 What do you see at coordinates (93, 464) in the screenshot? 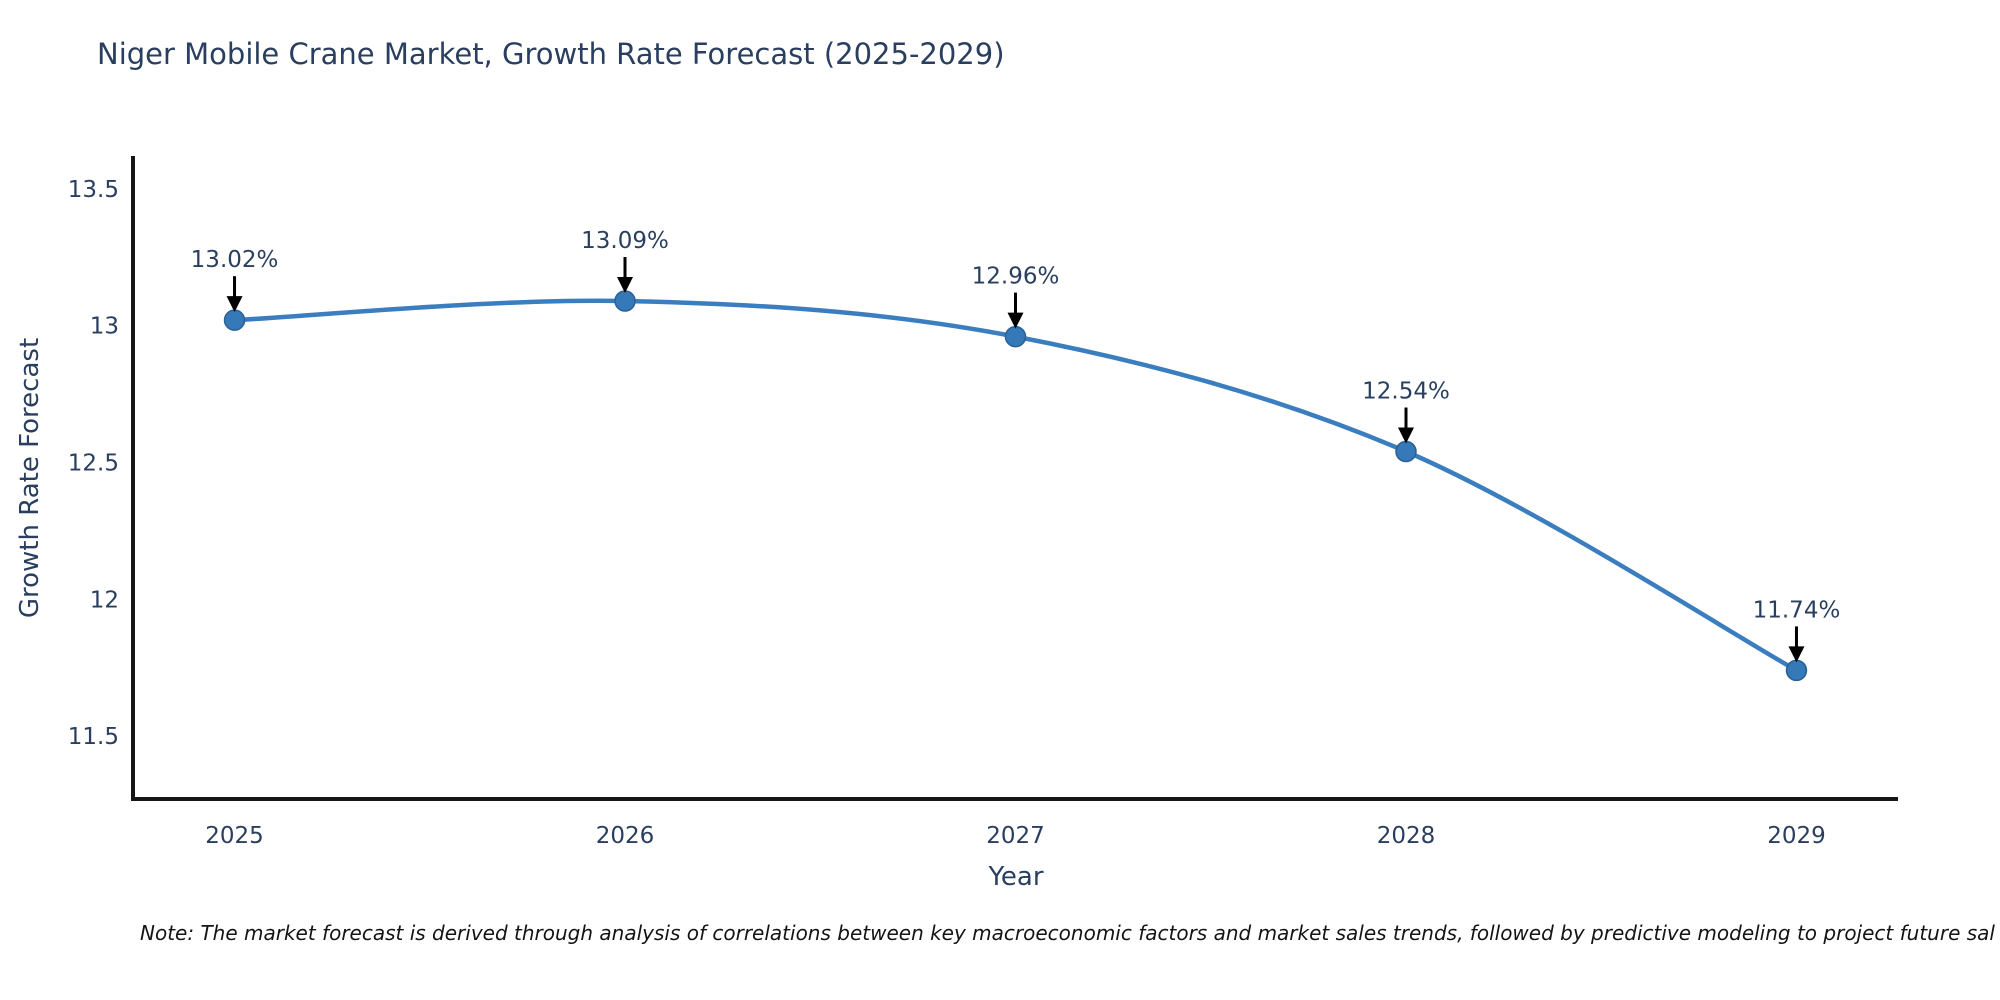
I see `y-tick-label: 12.5` at bounding box center [93, 464].